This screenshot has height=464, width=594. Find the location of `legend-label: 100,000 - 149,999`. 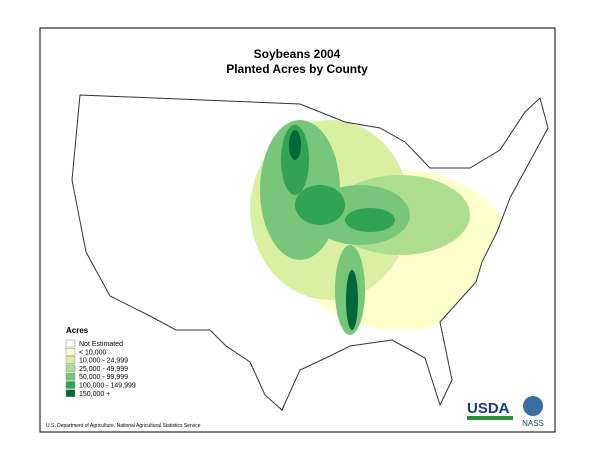

legend-label: 100,000 - 149,999 is located at coordinates (107, 386).